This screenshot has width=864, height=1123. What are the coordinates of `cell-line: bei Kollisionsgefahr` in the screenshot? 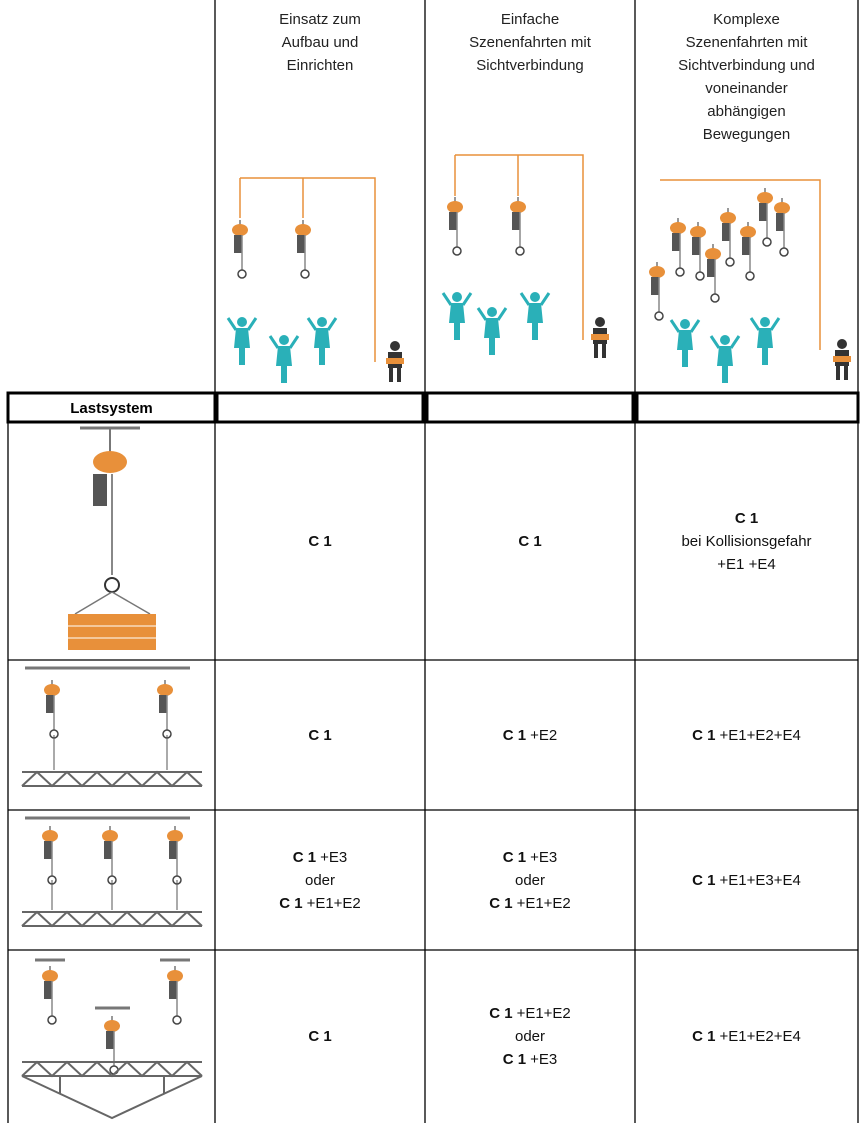 It's located at (746, 541).